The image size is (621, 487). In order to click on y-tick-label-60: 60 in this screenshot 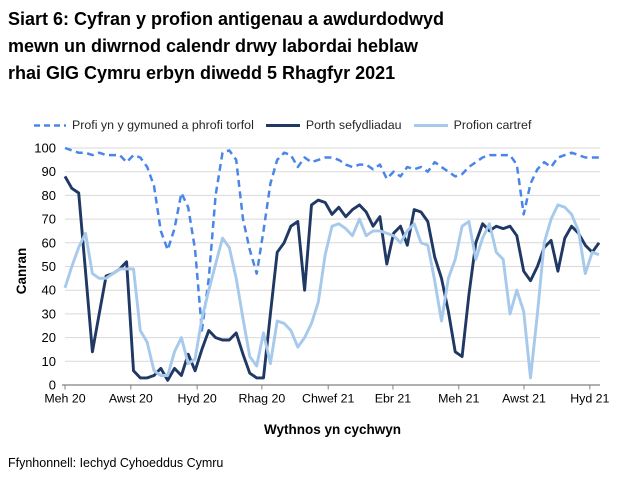, I will do `click(49, 242)`.